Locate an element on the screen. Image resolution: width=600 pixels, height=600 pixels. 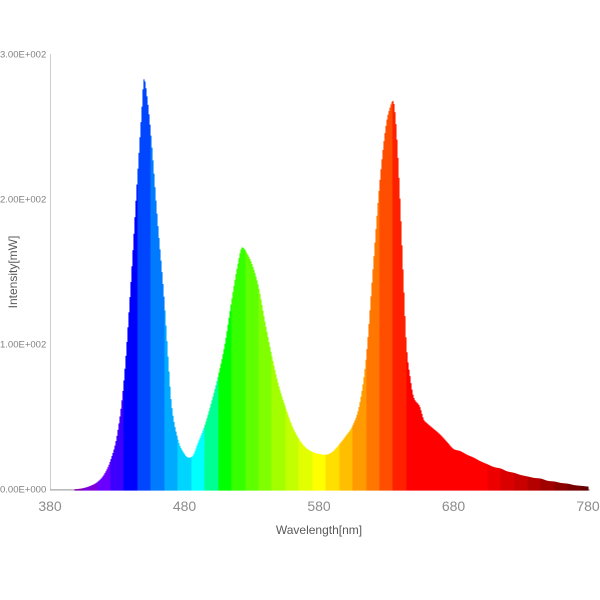
y-tick-label: 2.00E+002 is located at coordinates (23, 199).